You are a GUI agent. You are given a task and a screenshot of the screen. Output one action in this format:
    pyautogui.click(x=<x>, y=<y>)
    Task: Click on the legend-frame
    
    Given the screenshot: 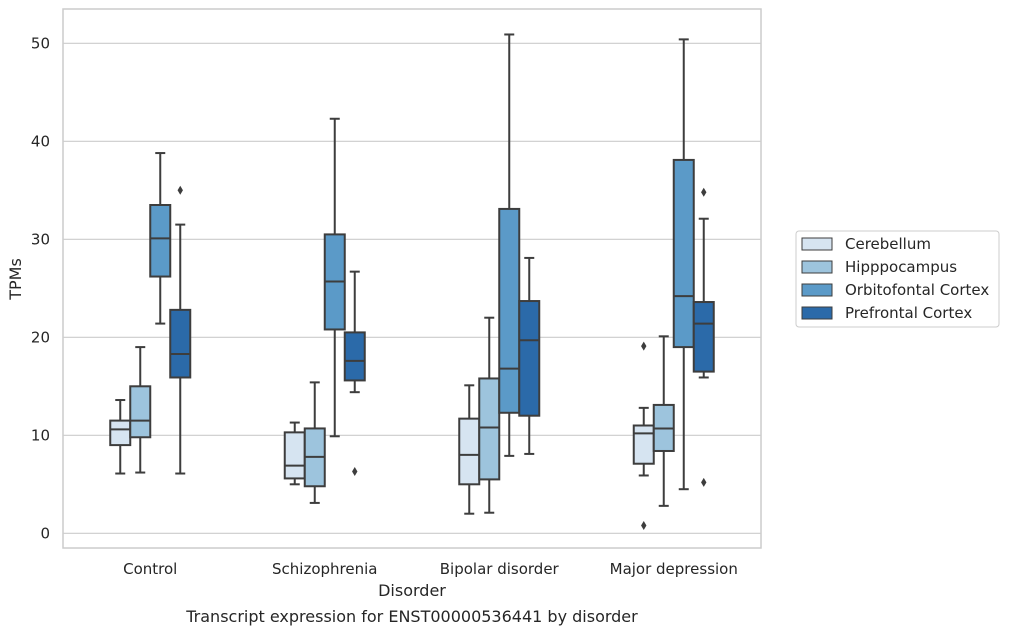 What is the action you would take?
    pyautogui.click(x=897, y=279)
    